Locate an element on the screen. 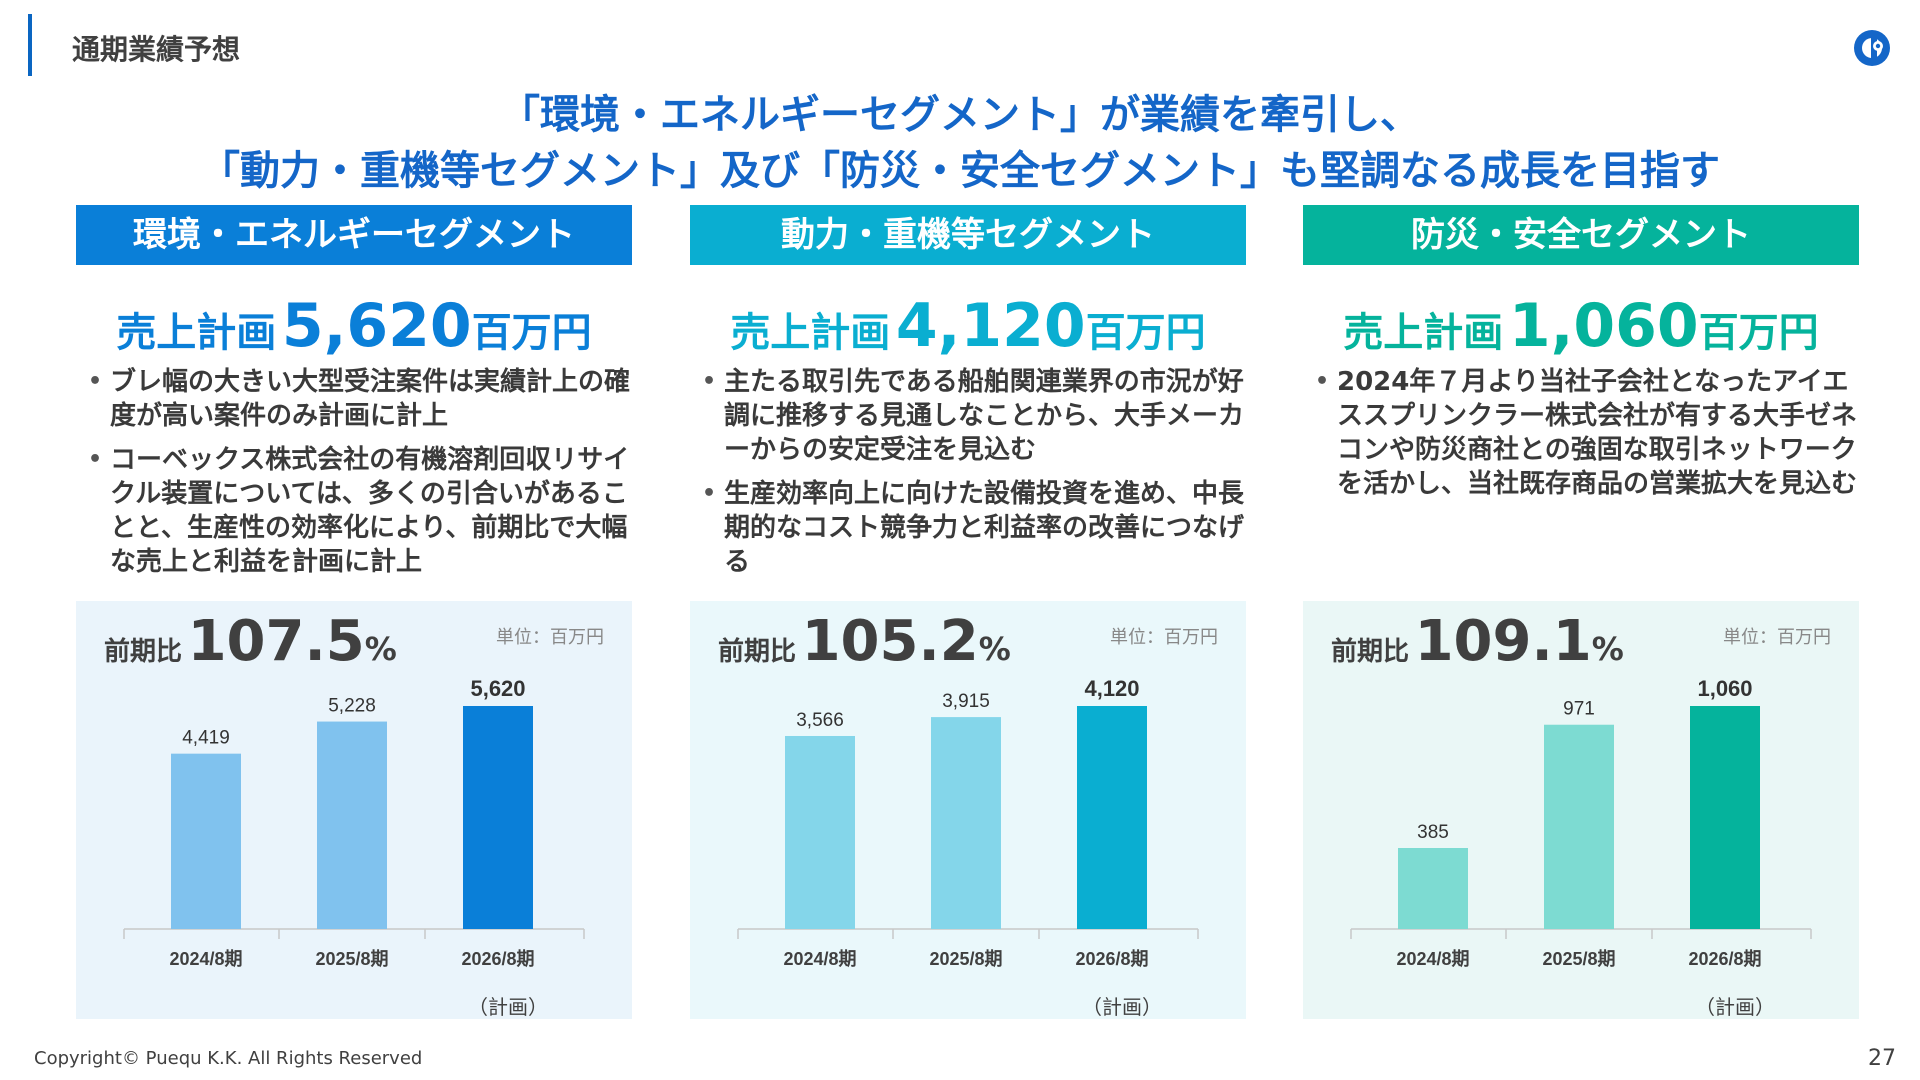 The height and width of the screenshot is (1080, 1920). bullet-item: ブレ幅の大きい大型受注案件は実績計上の確度が高い案件のみ計画に計上 is located at coordinates (354, 399).